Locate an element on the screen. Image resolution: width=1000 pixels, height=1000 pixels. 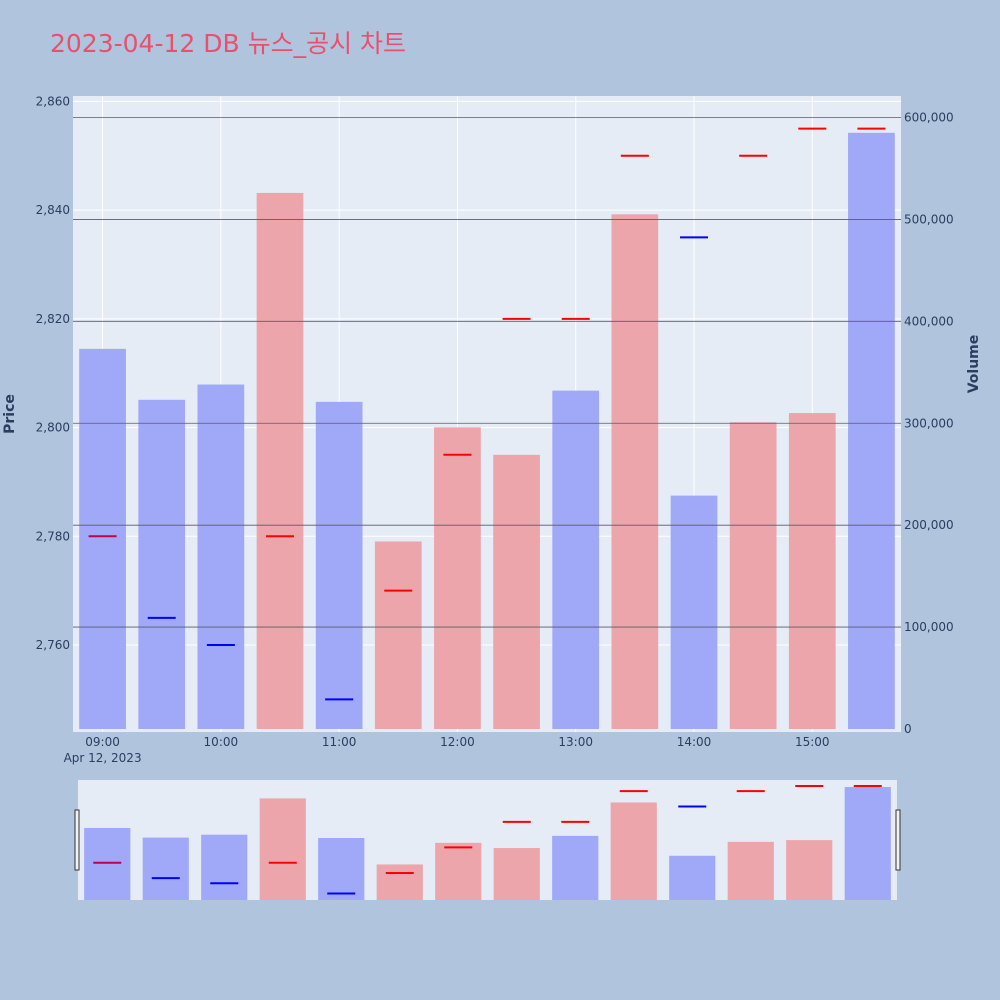
date-label: Apr 12, 2023 is located at coordinates (103, 758).